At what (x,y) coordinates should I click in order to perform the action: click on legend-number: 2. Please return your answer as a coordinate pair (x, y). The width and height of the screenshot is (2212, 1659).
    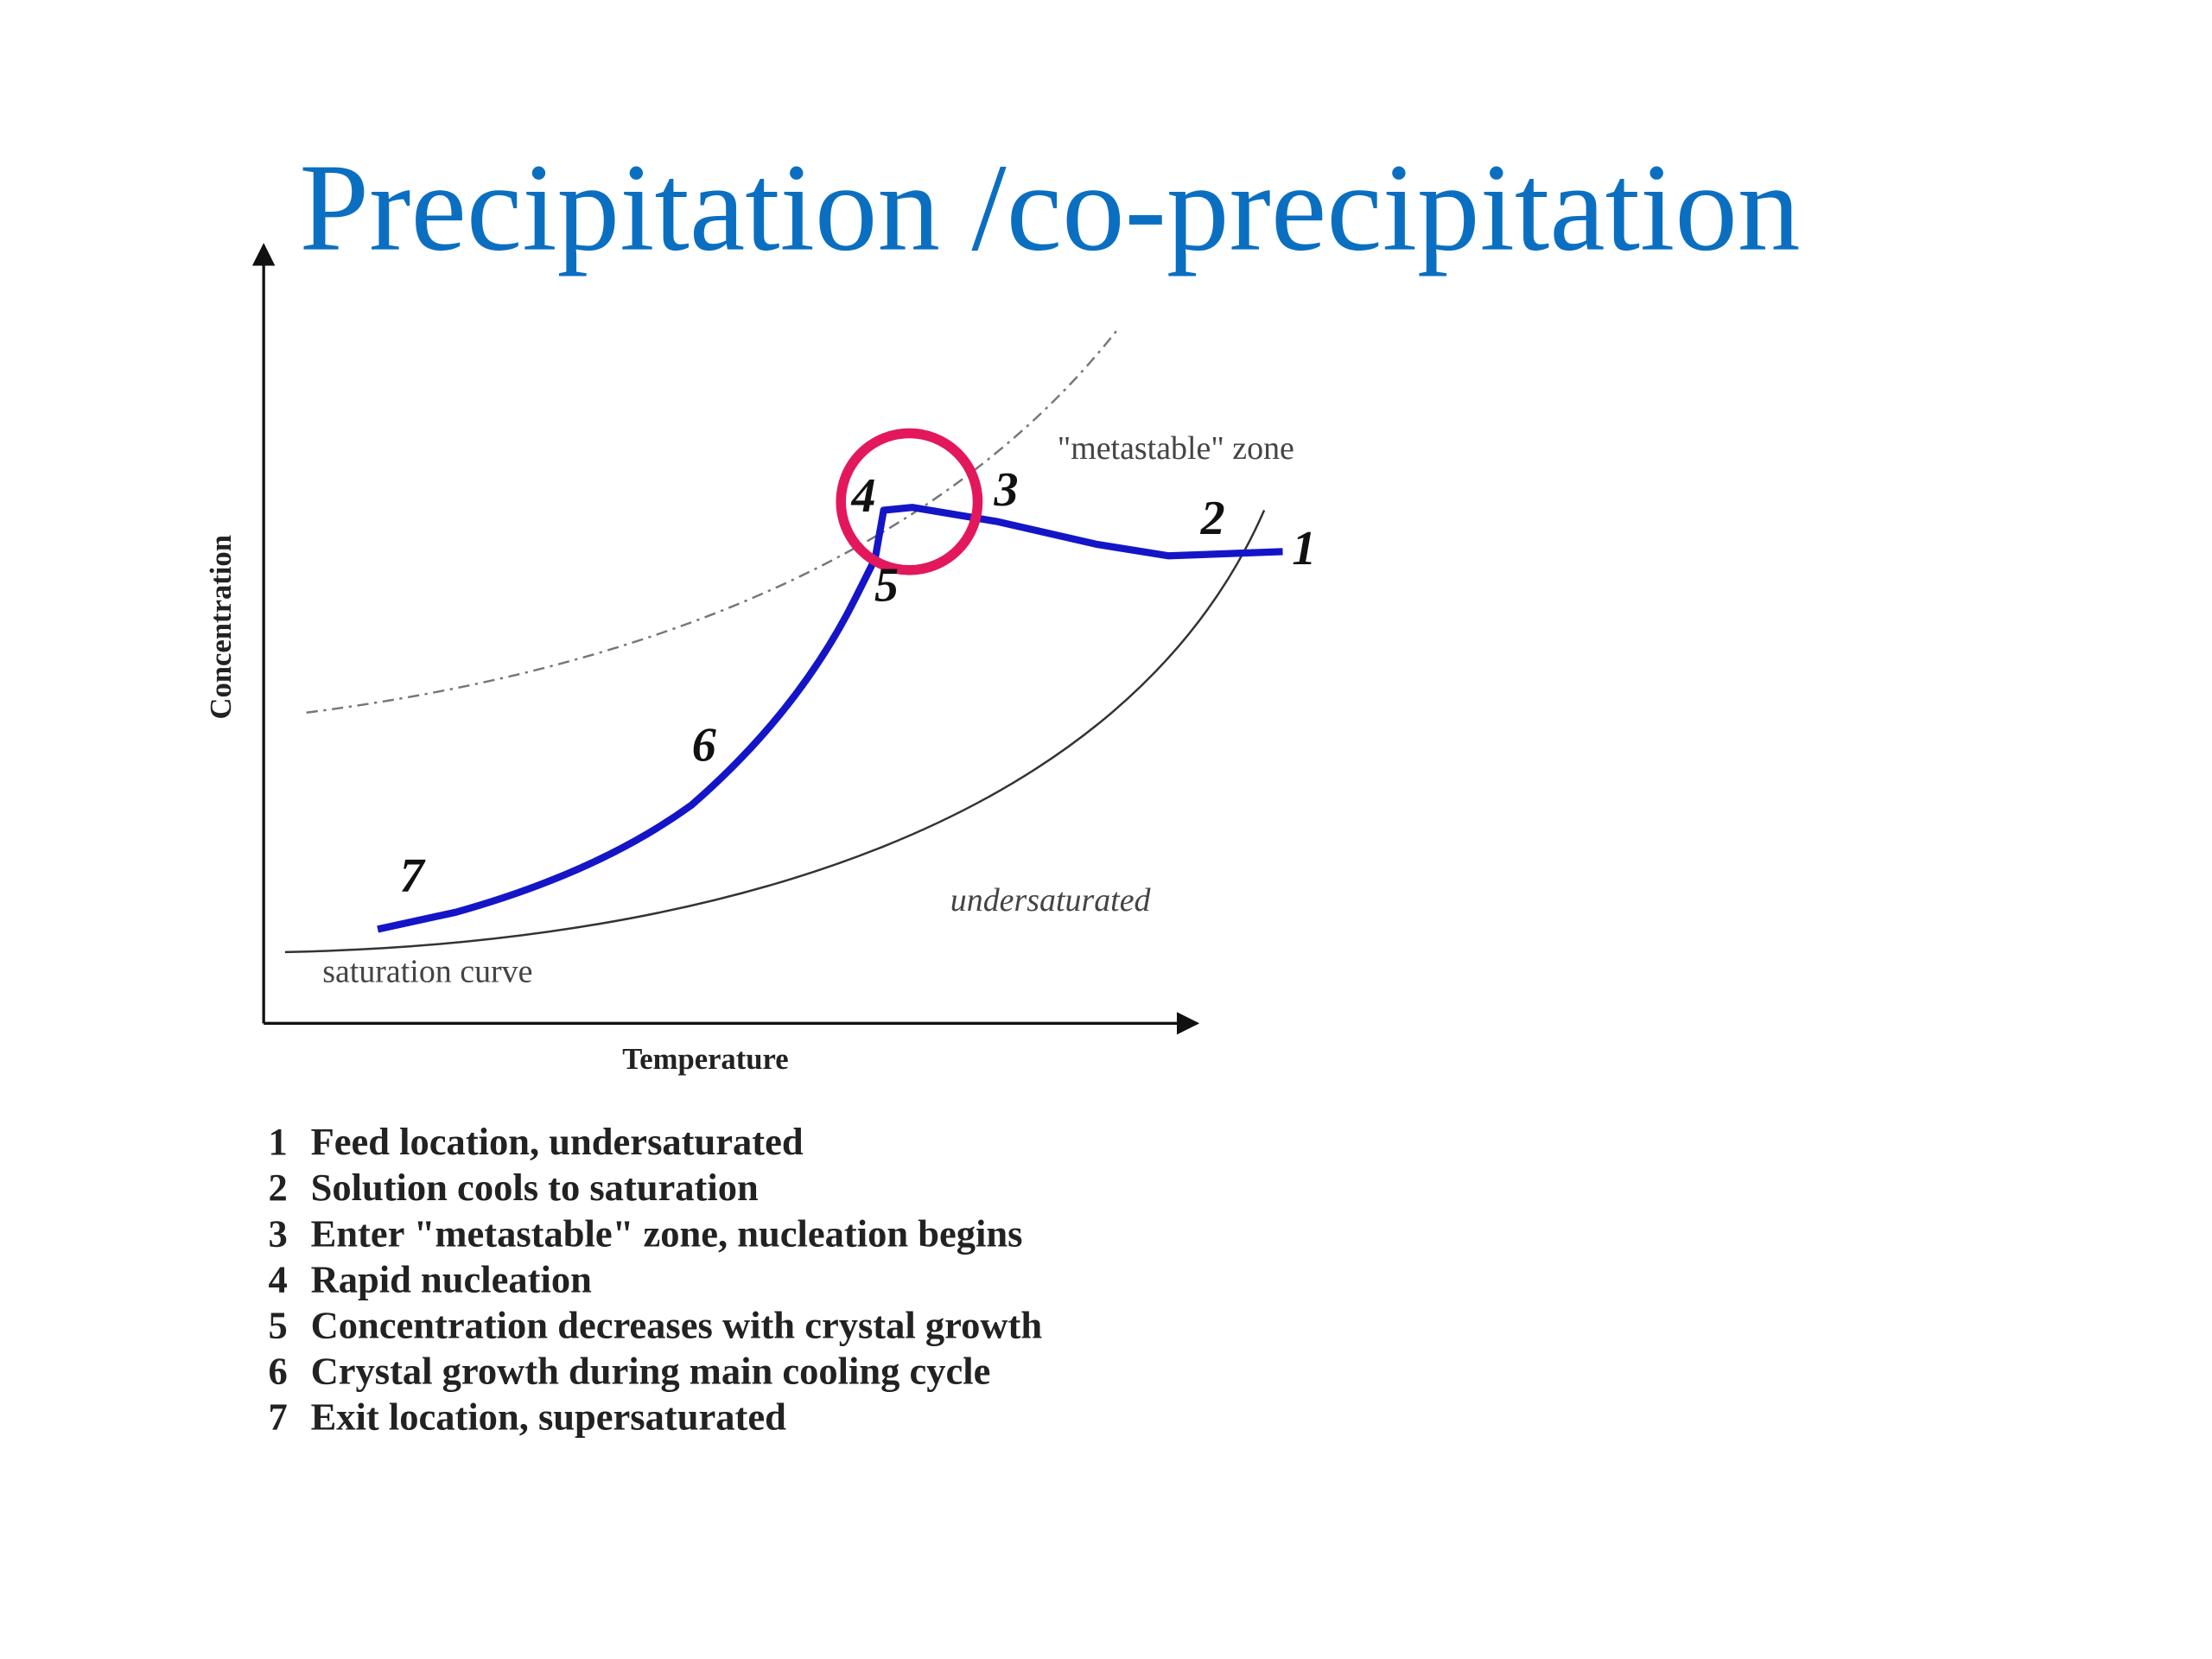
    Looking at the image, I should click on (278, 1187).